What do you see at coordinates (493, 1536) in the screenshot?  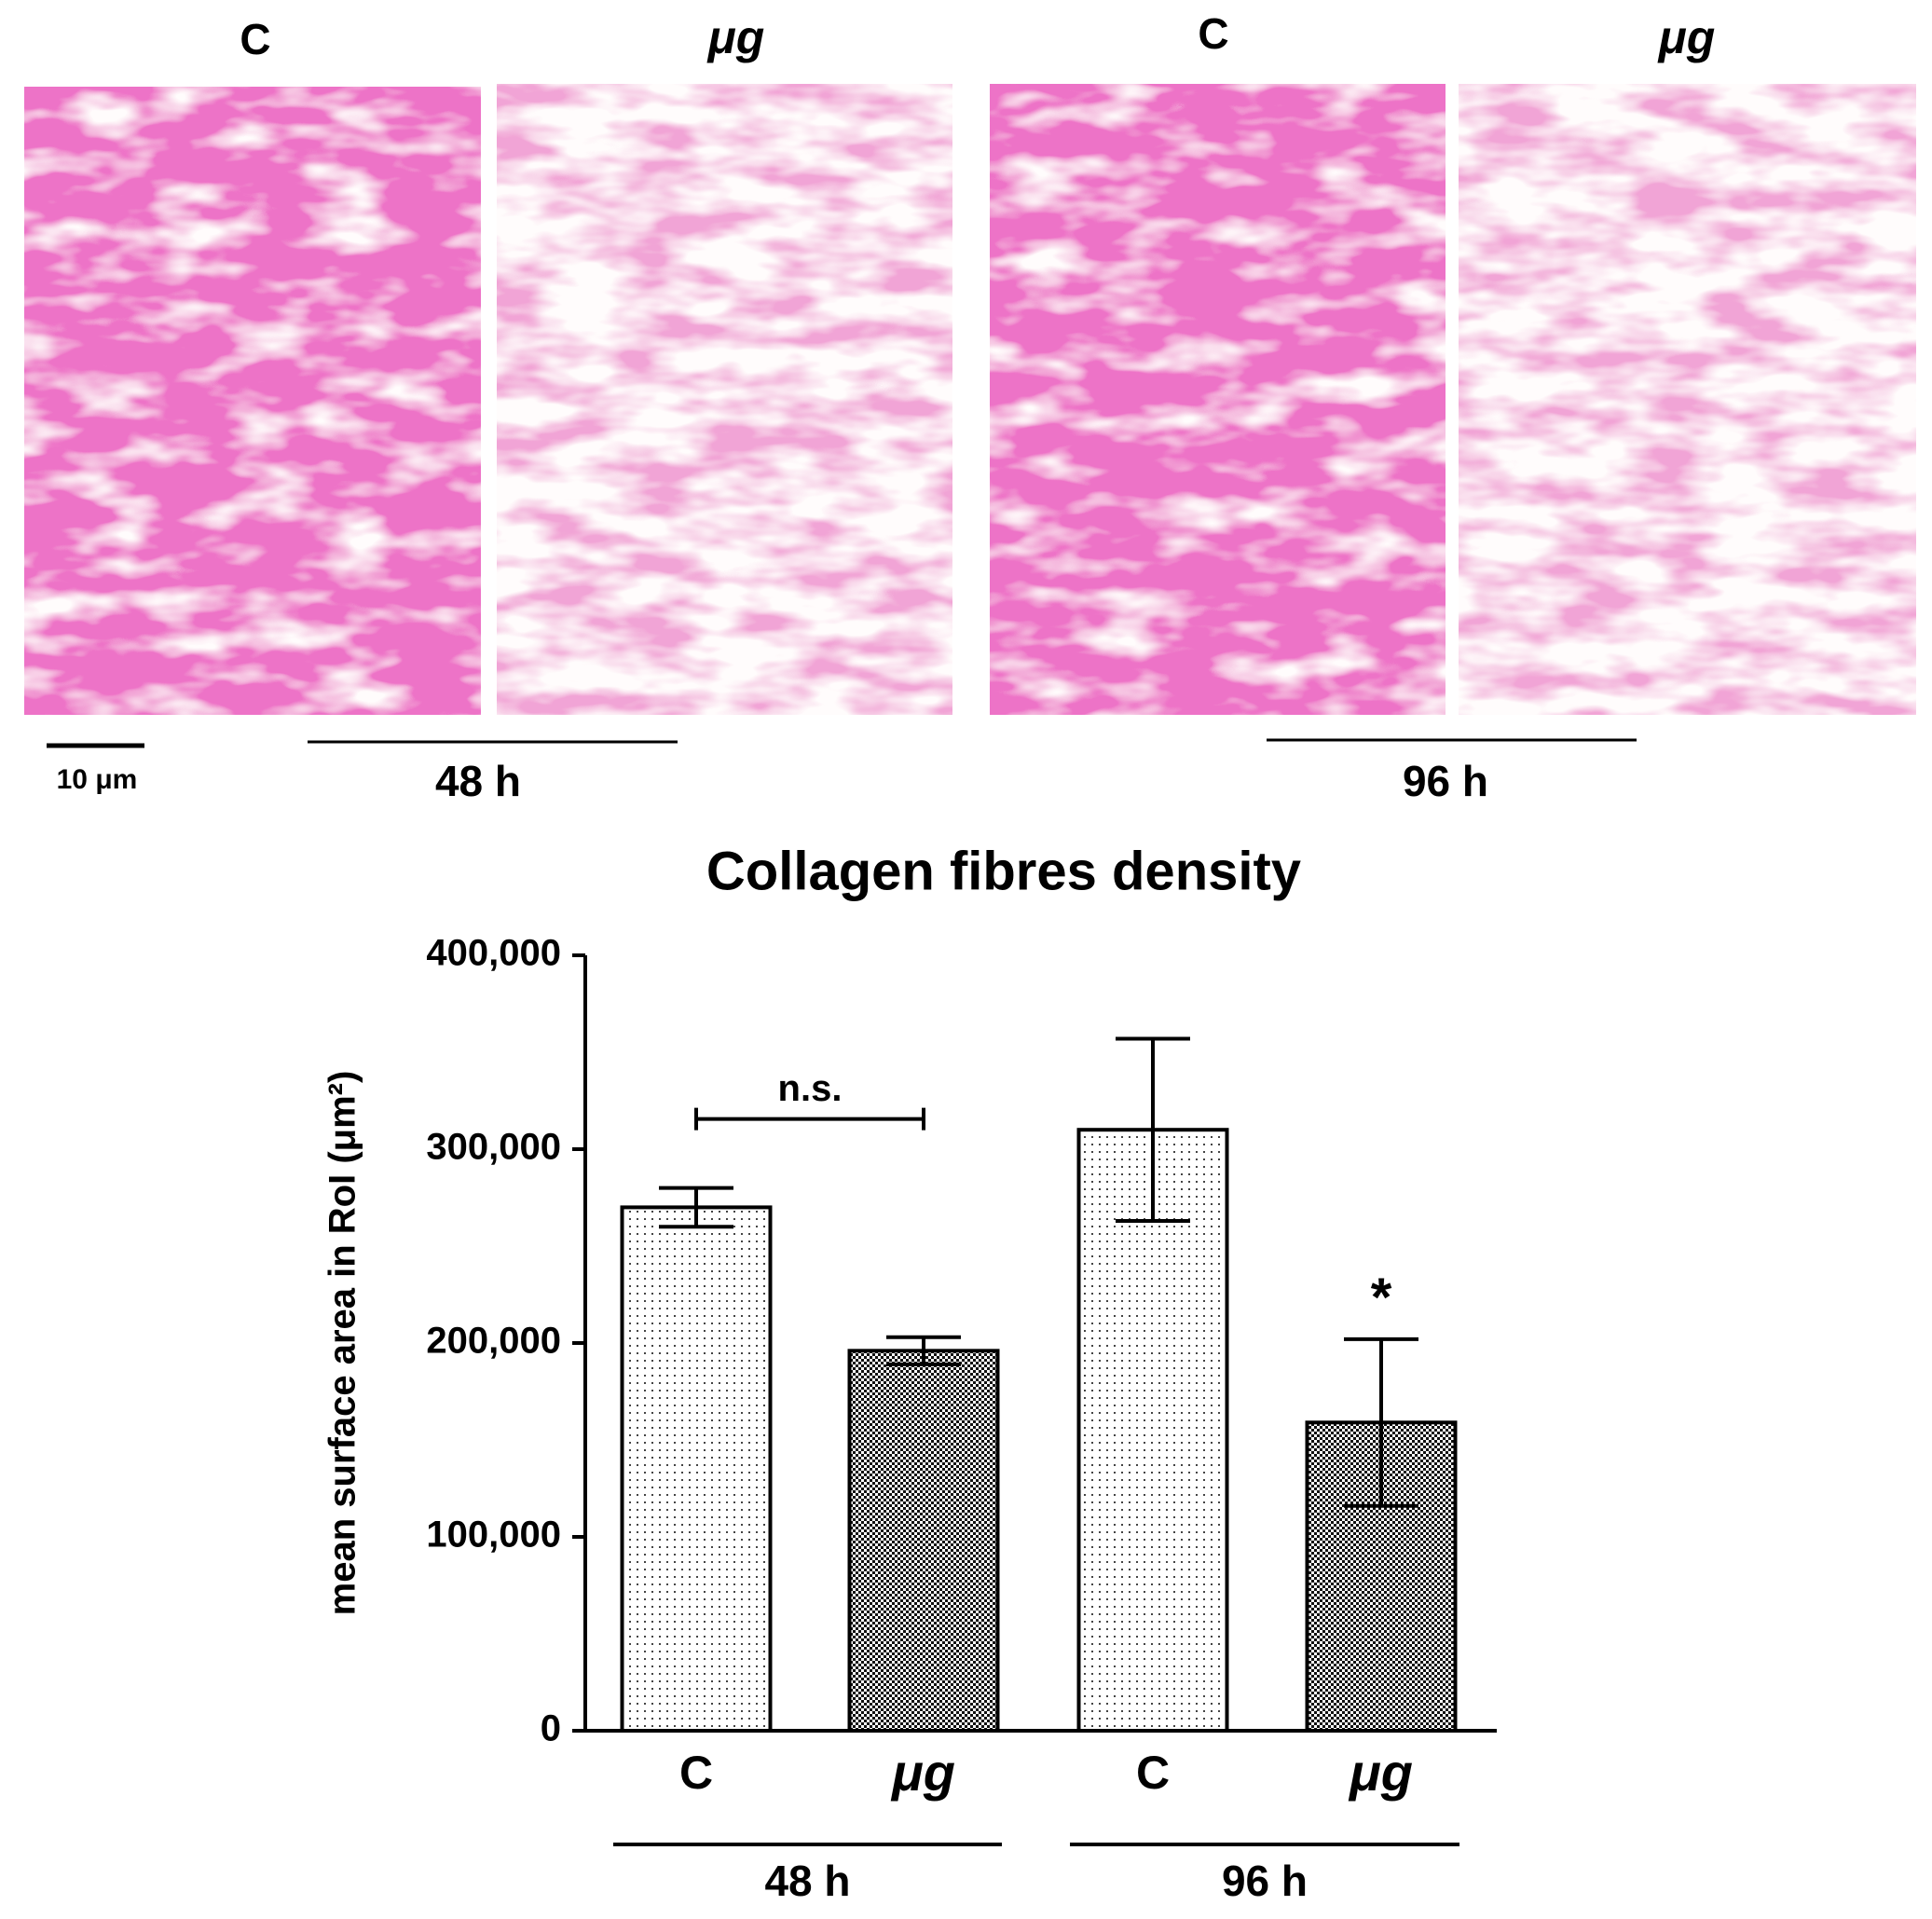 I see `y-tick-label: 100,000` at bounding box center [493, 1536].